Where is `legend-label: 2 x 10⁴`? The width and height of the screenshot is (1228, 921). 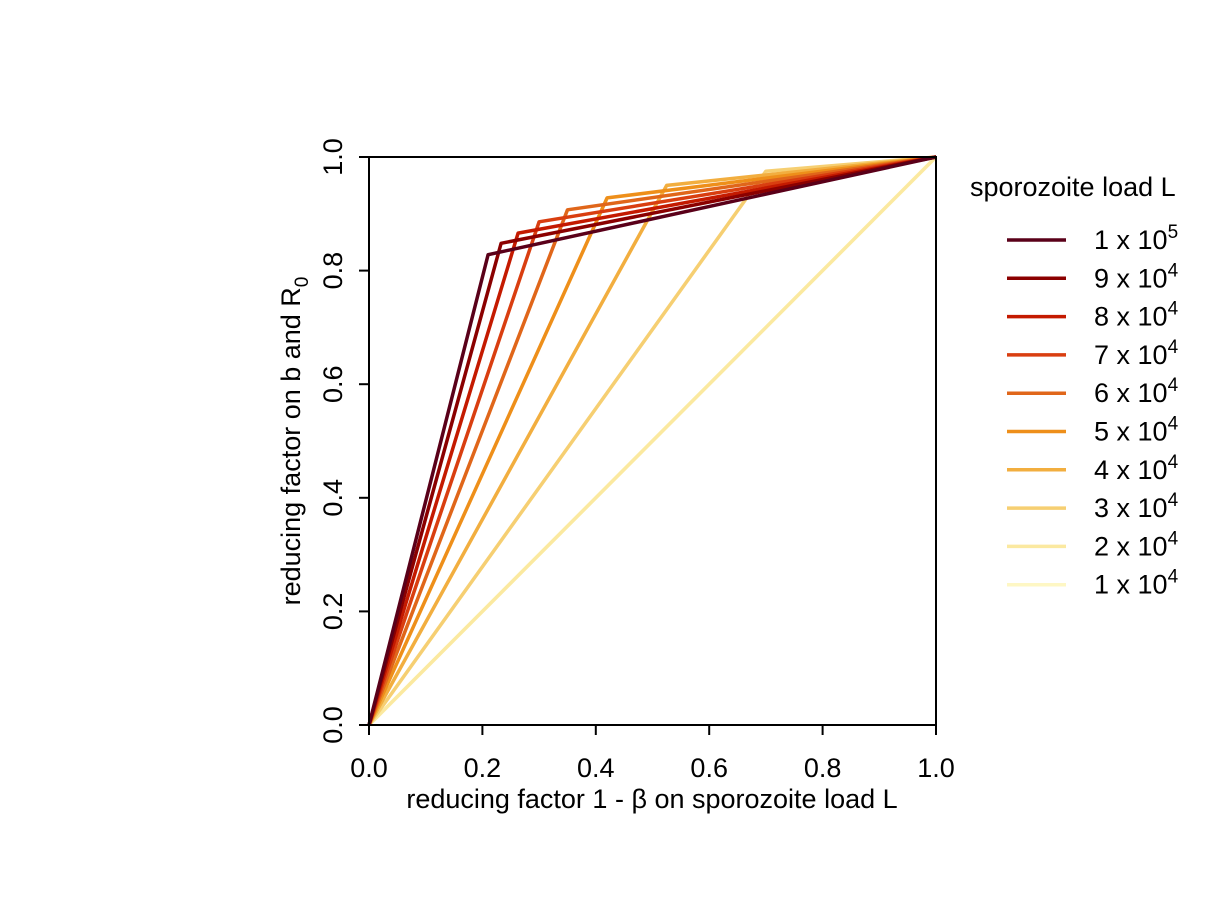 legend-label: 2 x 10⁴ is located at coordinates (1136, 544).